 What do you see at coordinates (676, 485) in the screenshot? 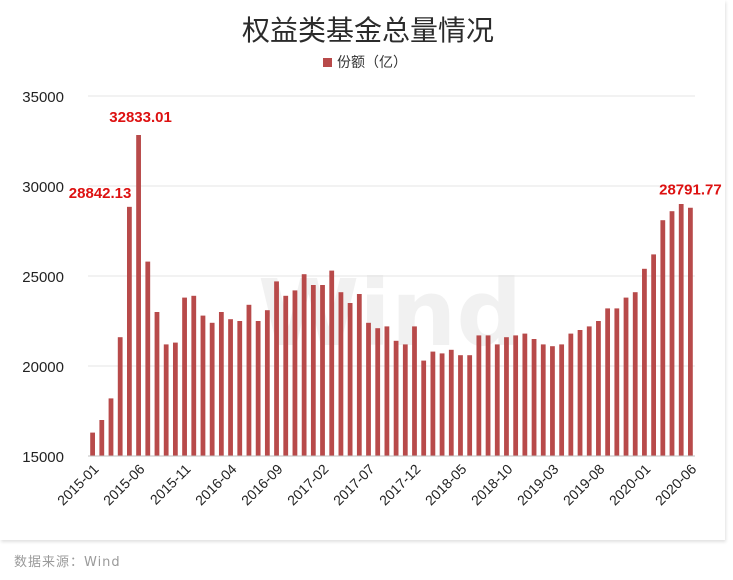
I see `x-tick-label: 2020-06` at bounding box center [676, 485].